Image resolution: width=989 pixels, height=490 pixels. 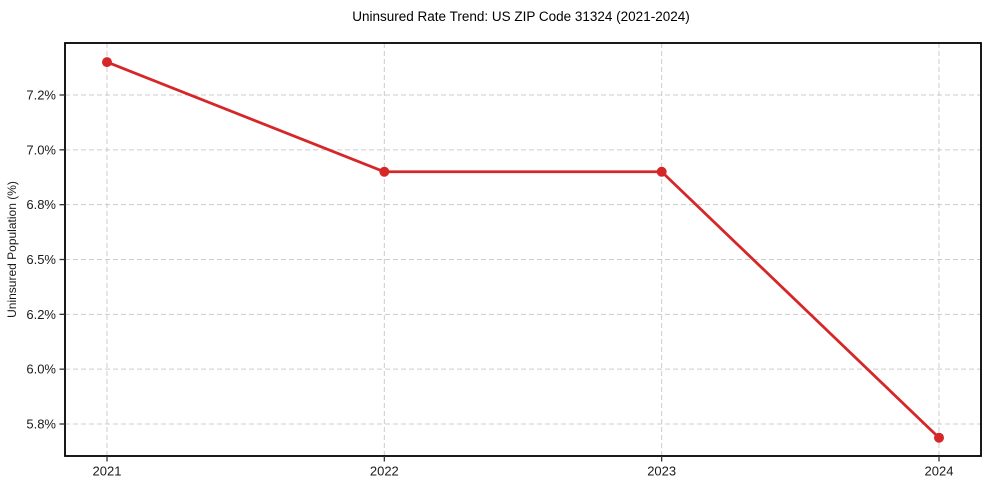 I want to click on y-tick-label: 6.8%, so click(x=41, y=204).